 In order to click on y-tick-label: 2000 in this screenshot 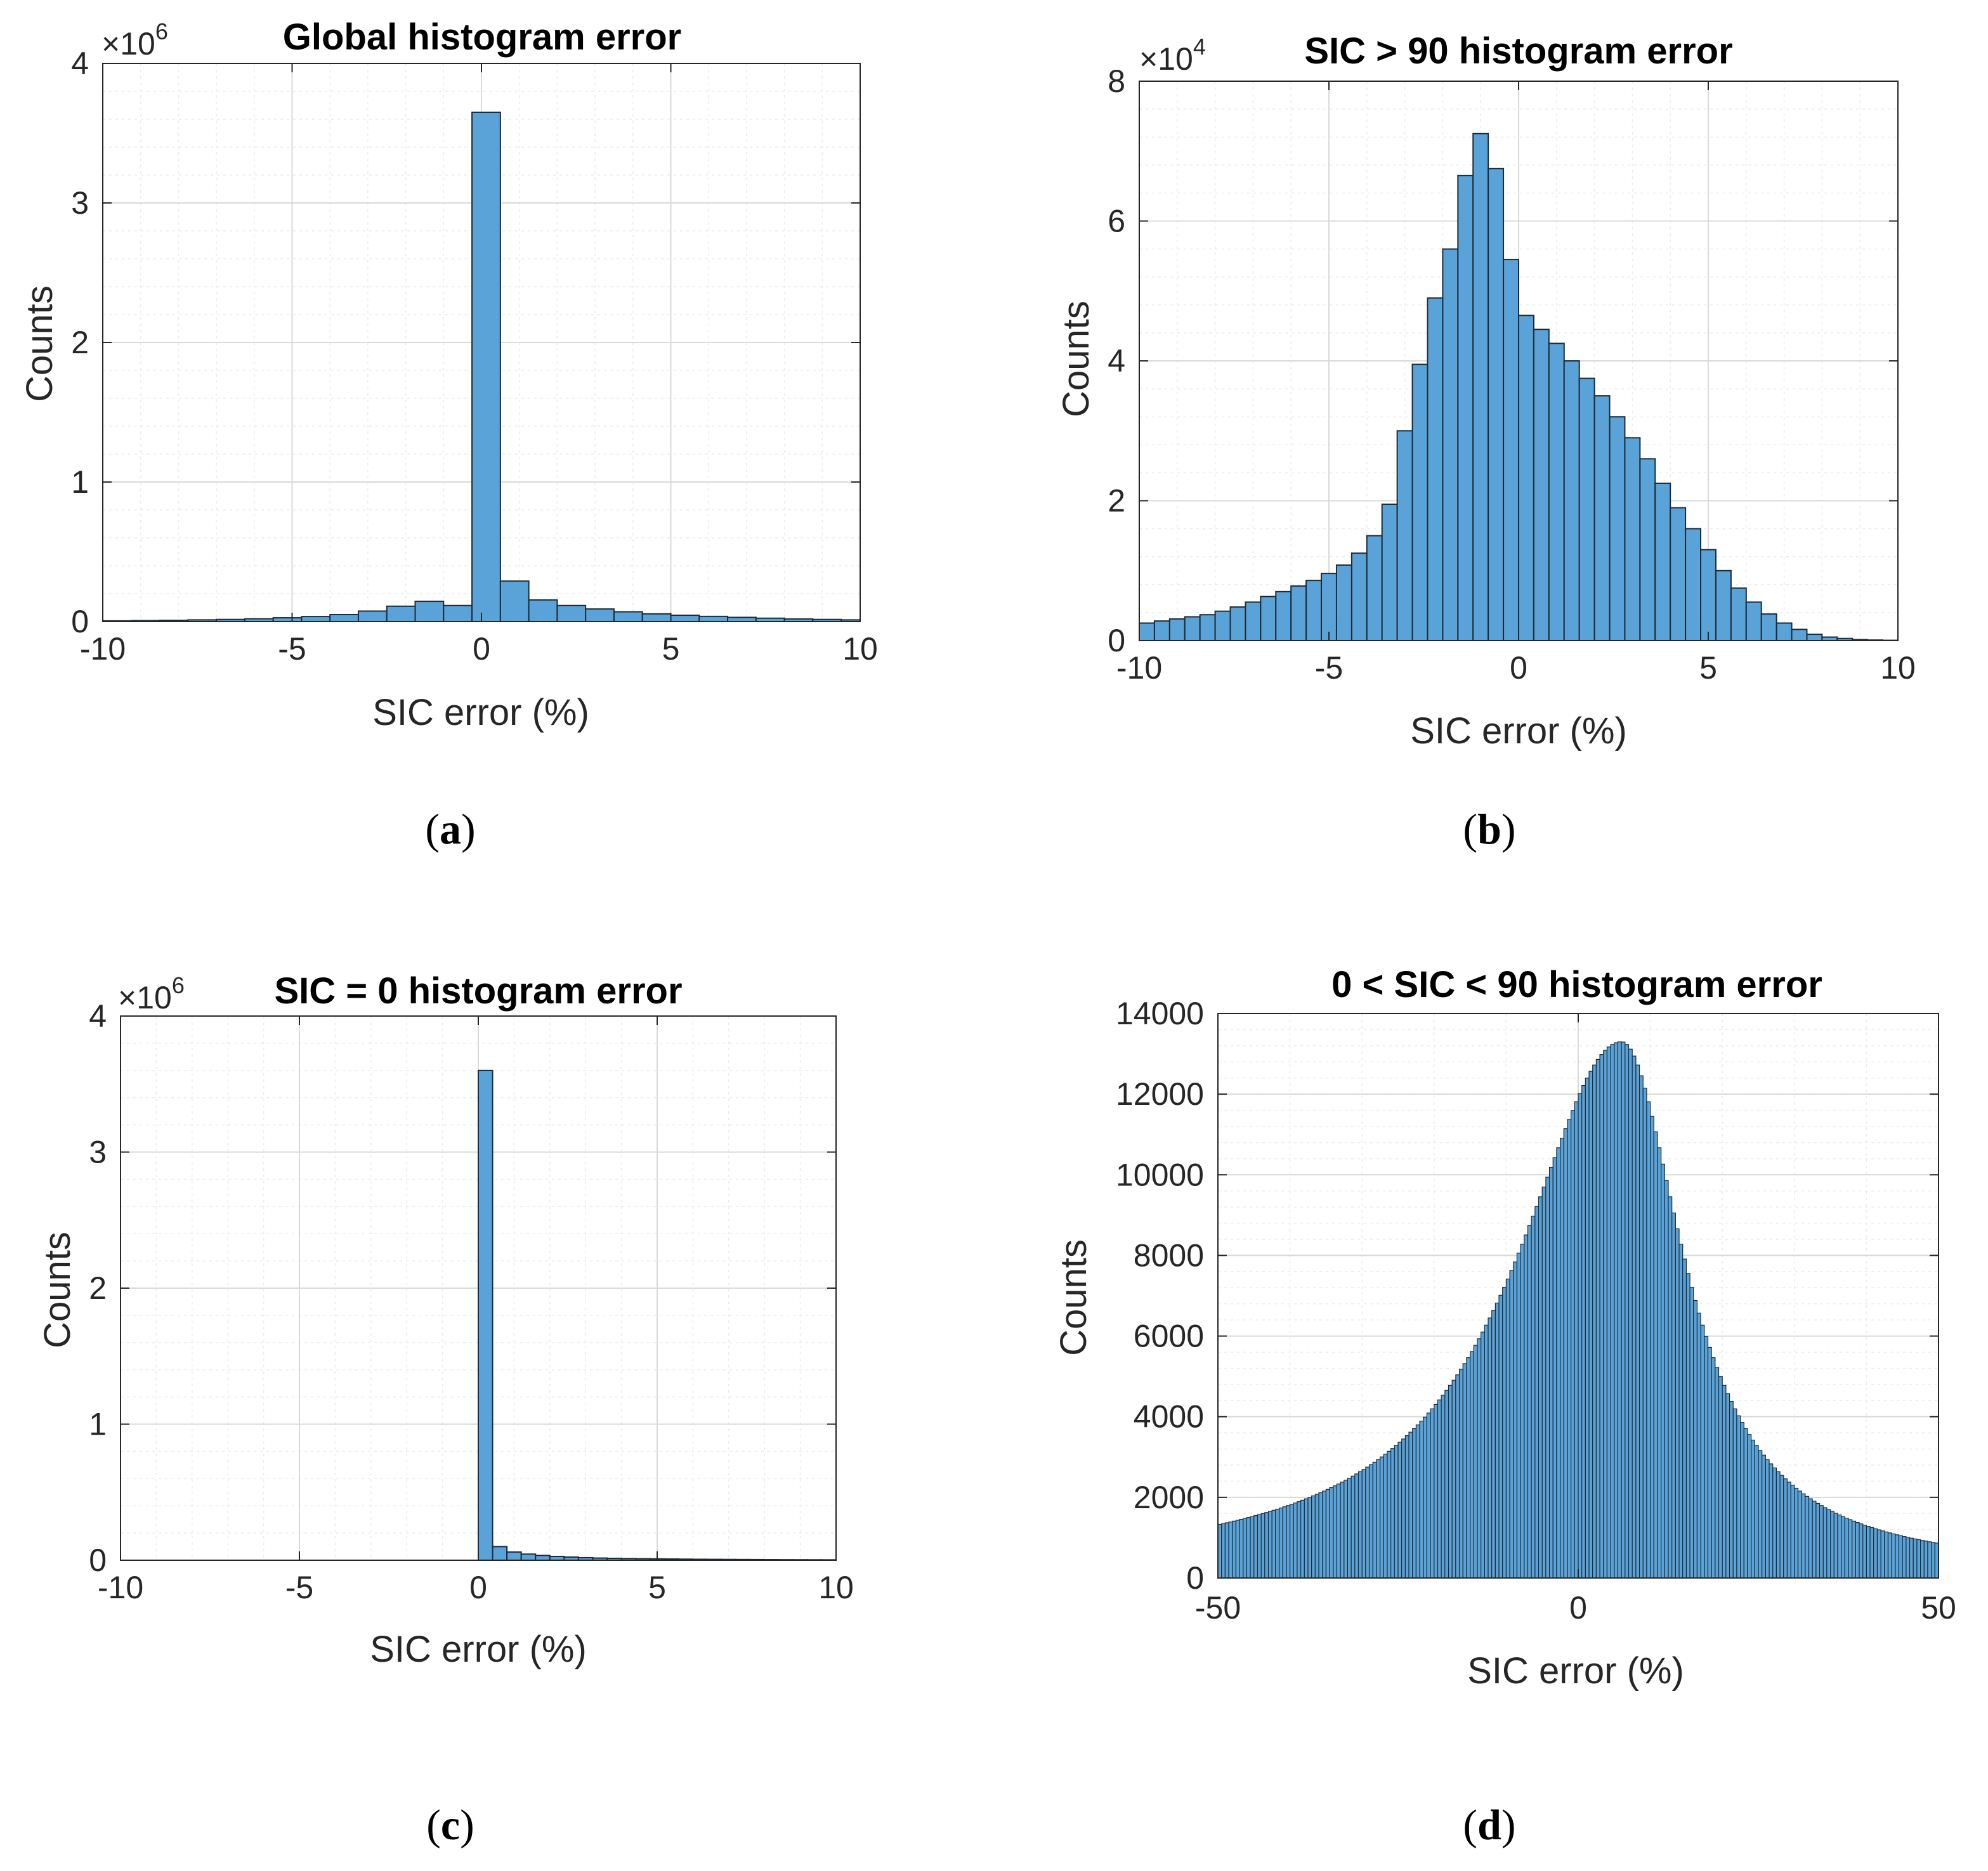, I will do `click(1169, 1497)`.